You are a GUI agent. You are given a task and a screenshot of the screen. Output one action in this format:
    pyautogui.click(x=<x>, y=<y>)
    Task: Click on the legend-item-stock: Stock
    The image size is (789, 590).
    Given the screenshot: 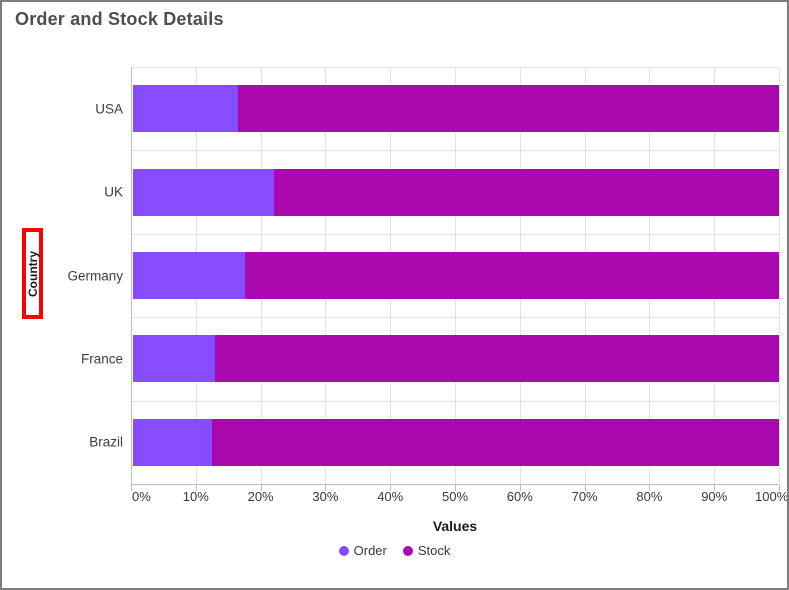 What is the action you would take?
    pyautogui.click(x=426, y=550)
    